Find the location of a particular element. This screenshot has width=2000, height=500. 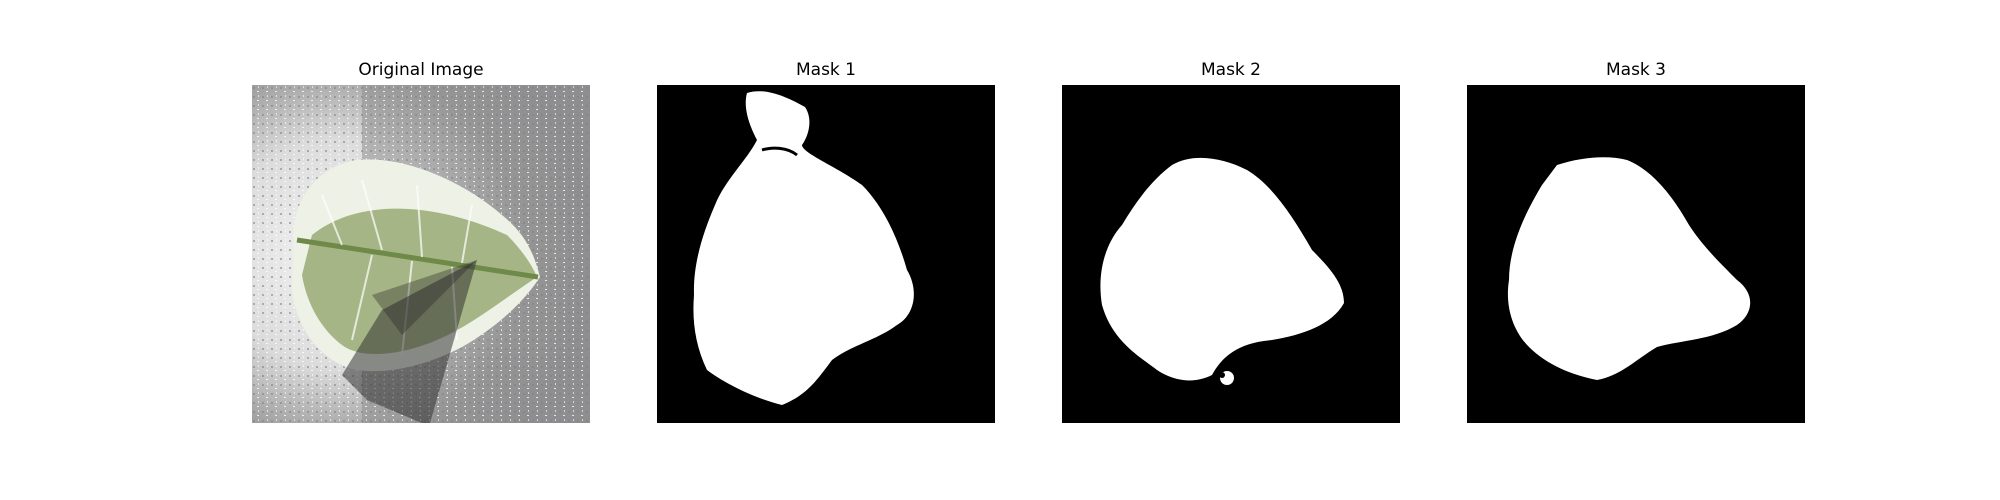

original-image is located at coordinates (421, 254).